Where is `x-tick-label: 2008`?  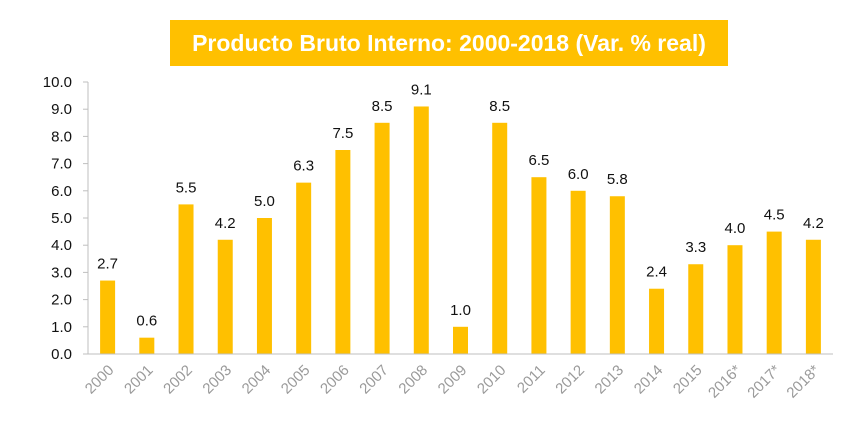 x-tick-label: 2008 is located at coordinates (413, 380).